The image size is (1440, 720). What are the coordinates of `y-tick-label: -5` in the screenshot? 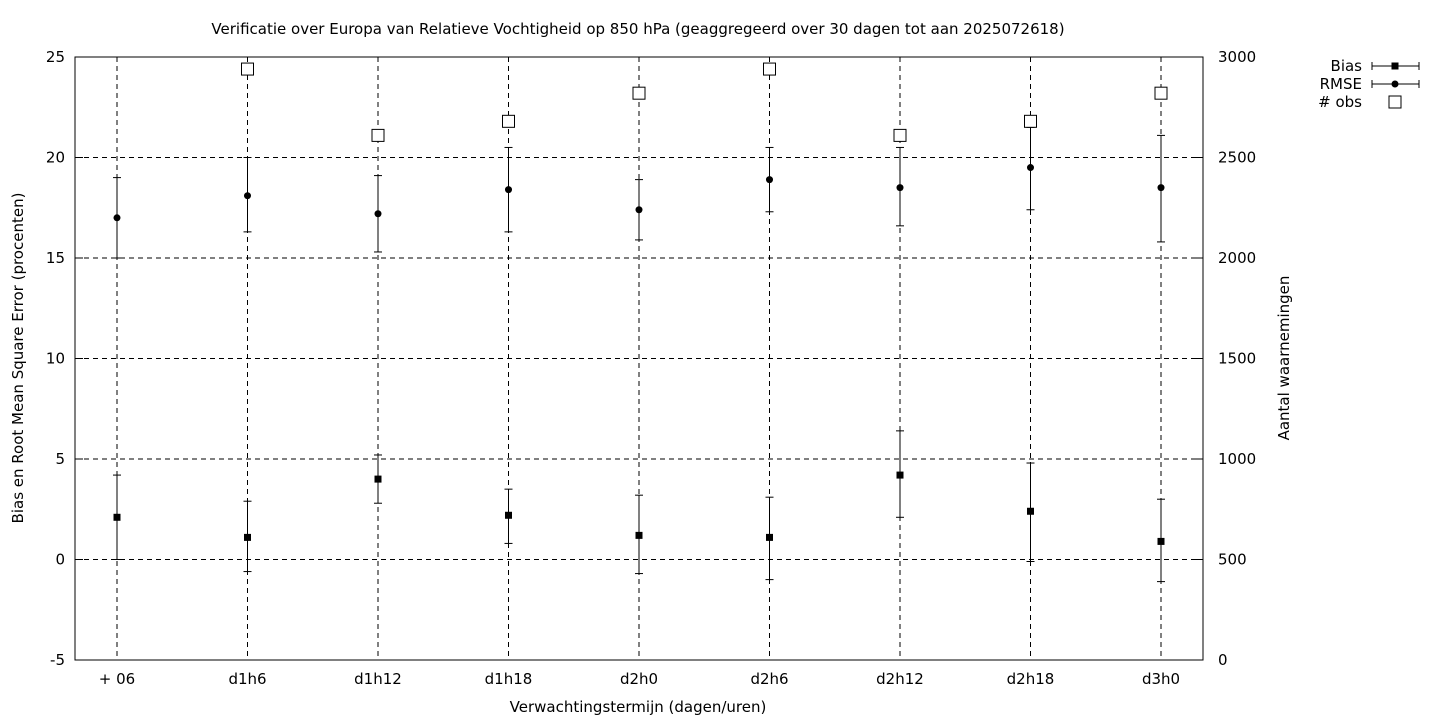 It's located at (57, 660).